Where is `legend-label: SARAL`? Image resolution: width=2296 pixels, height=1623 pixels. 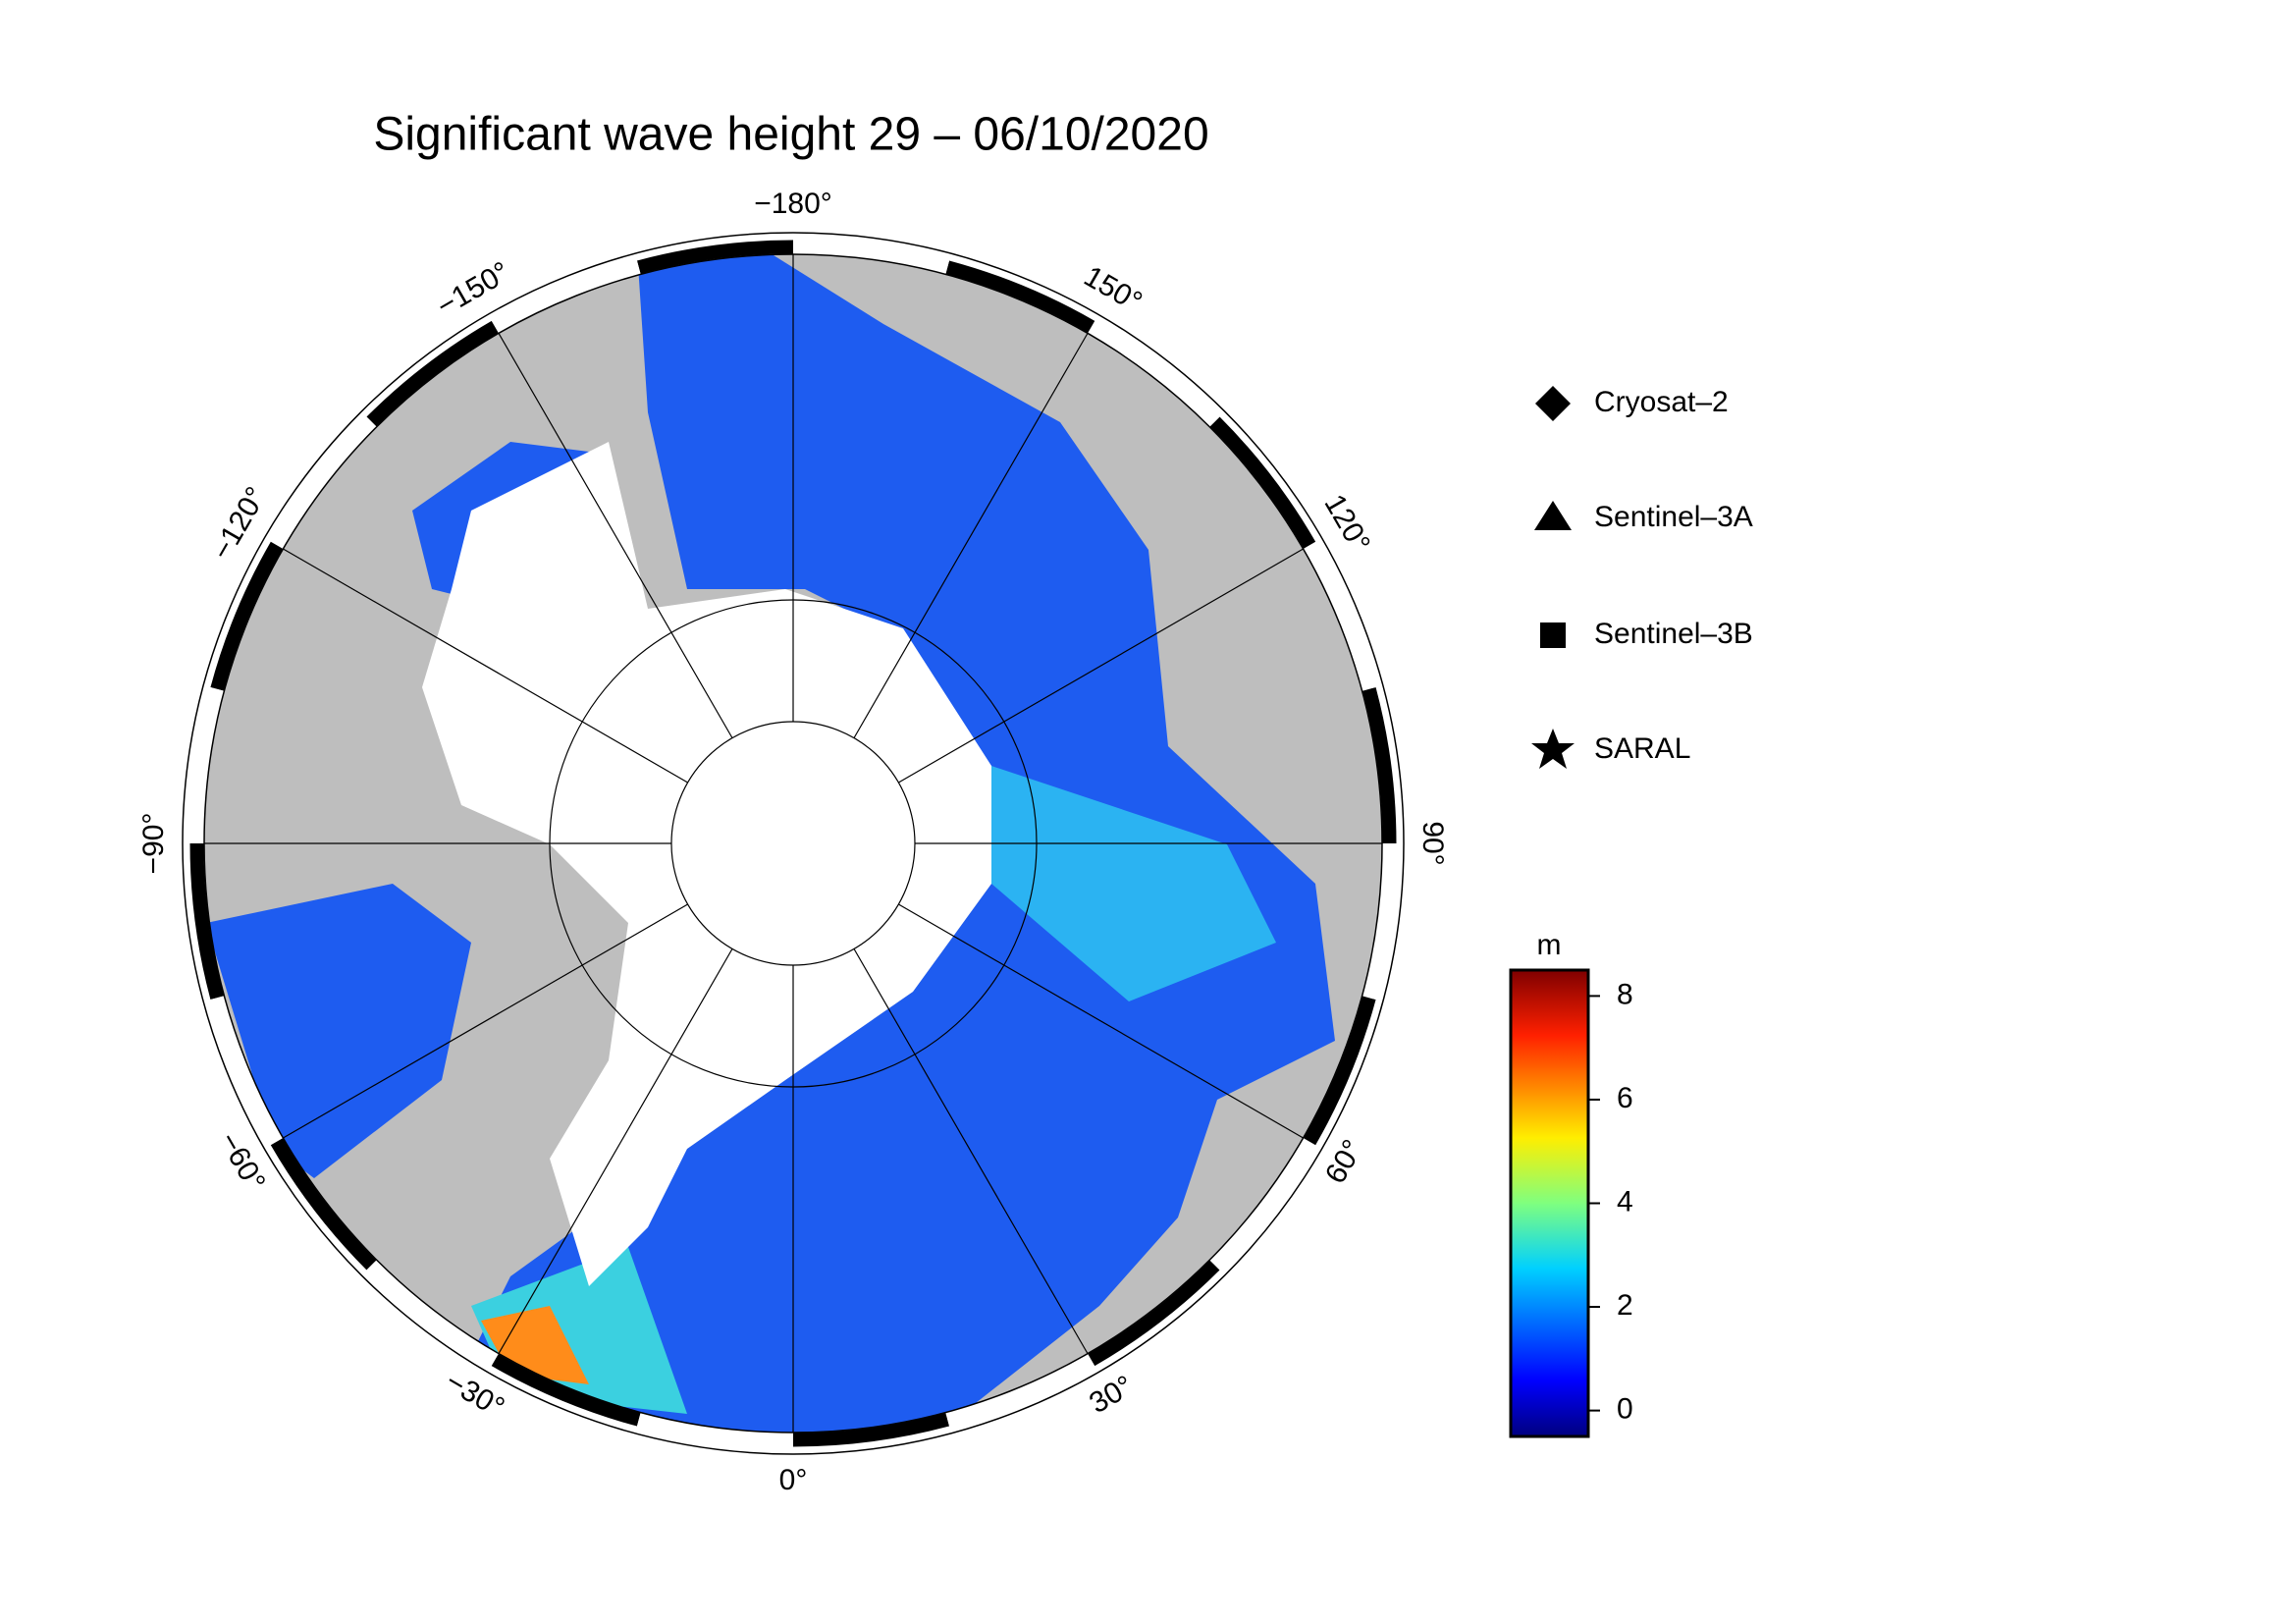 legend-label: SARAL is located at coordinates (1642, 748).